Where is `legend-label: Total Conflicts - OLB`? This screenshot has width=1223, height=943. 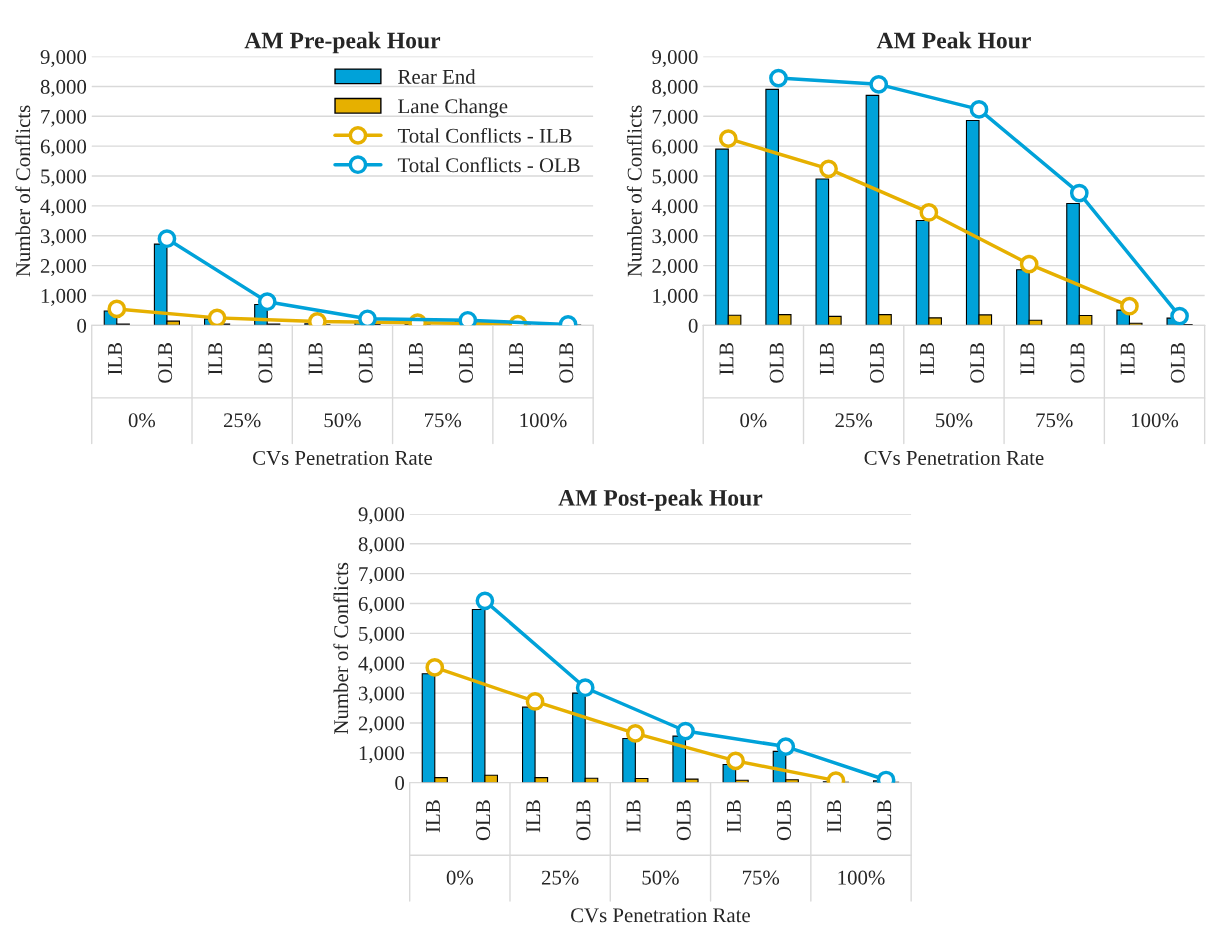 legend-label: Total Conflicts - OLB is located at coordinates (488, 165).